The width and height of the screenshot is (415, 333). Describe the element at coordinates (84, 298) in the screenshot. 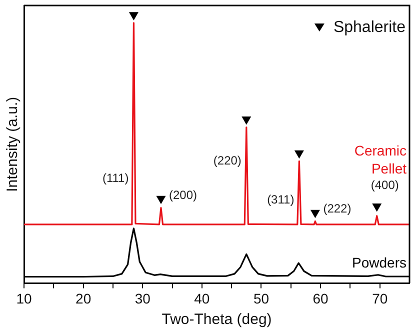

I see `x-tick-label: 20` at that location.